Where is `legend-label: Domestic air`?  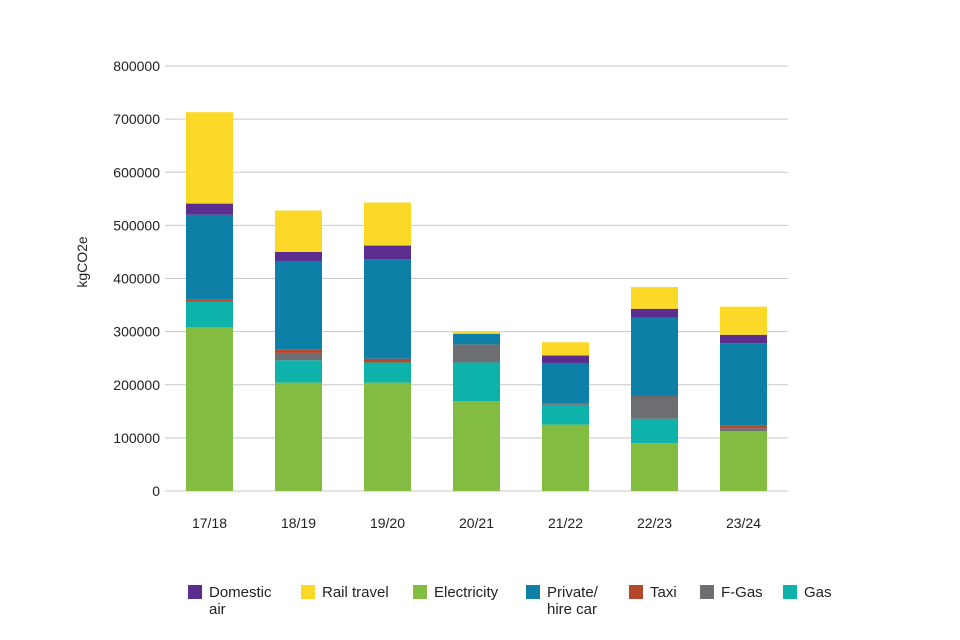
legend-label: Domestic air is located at coordinates (240, 601).